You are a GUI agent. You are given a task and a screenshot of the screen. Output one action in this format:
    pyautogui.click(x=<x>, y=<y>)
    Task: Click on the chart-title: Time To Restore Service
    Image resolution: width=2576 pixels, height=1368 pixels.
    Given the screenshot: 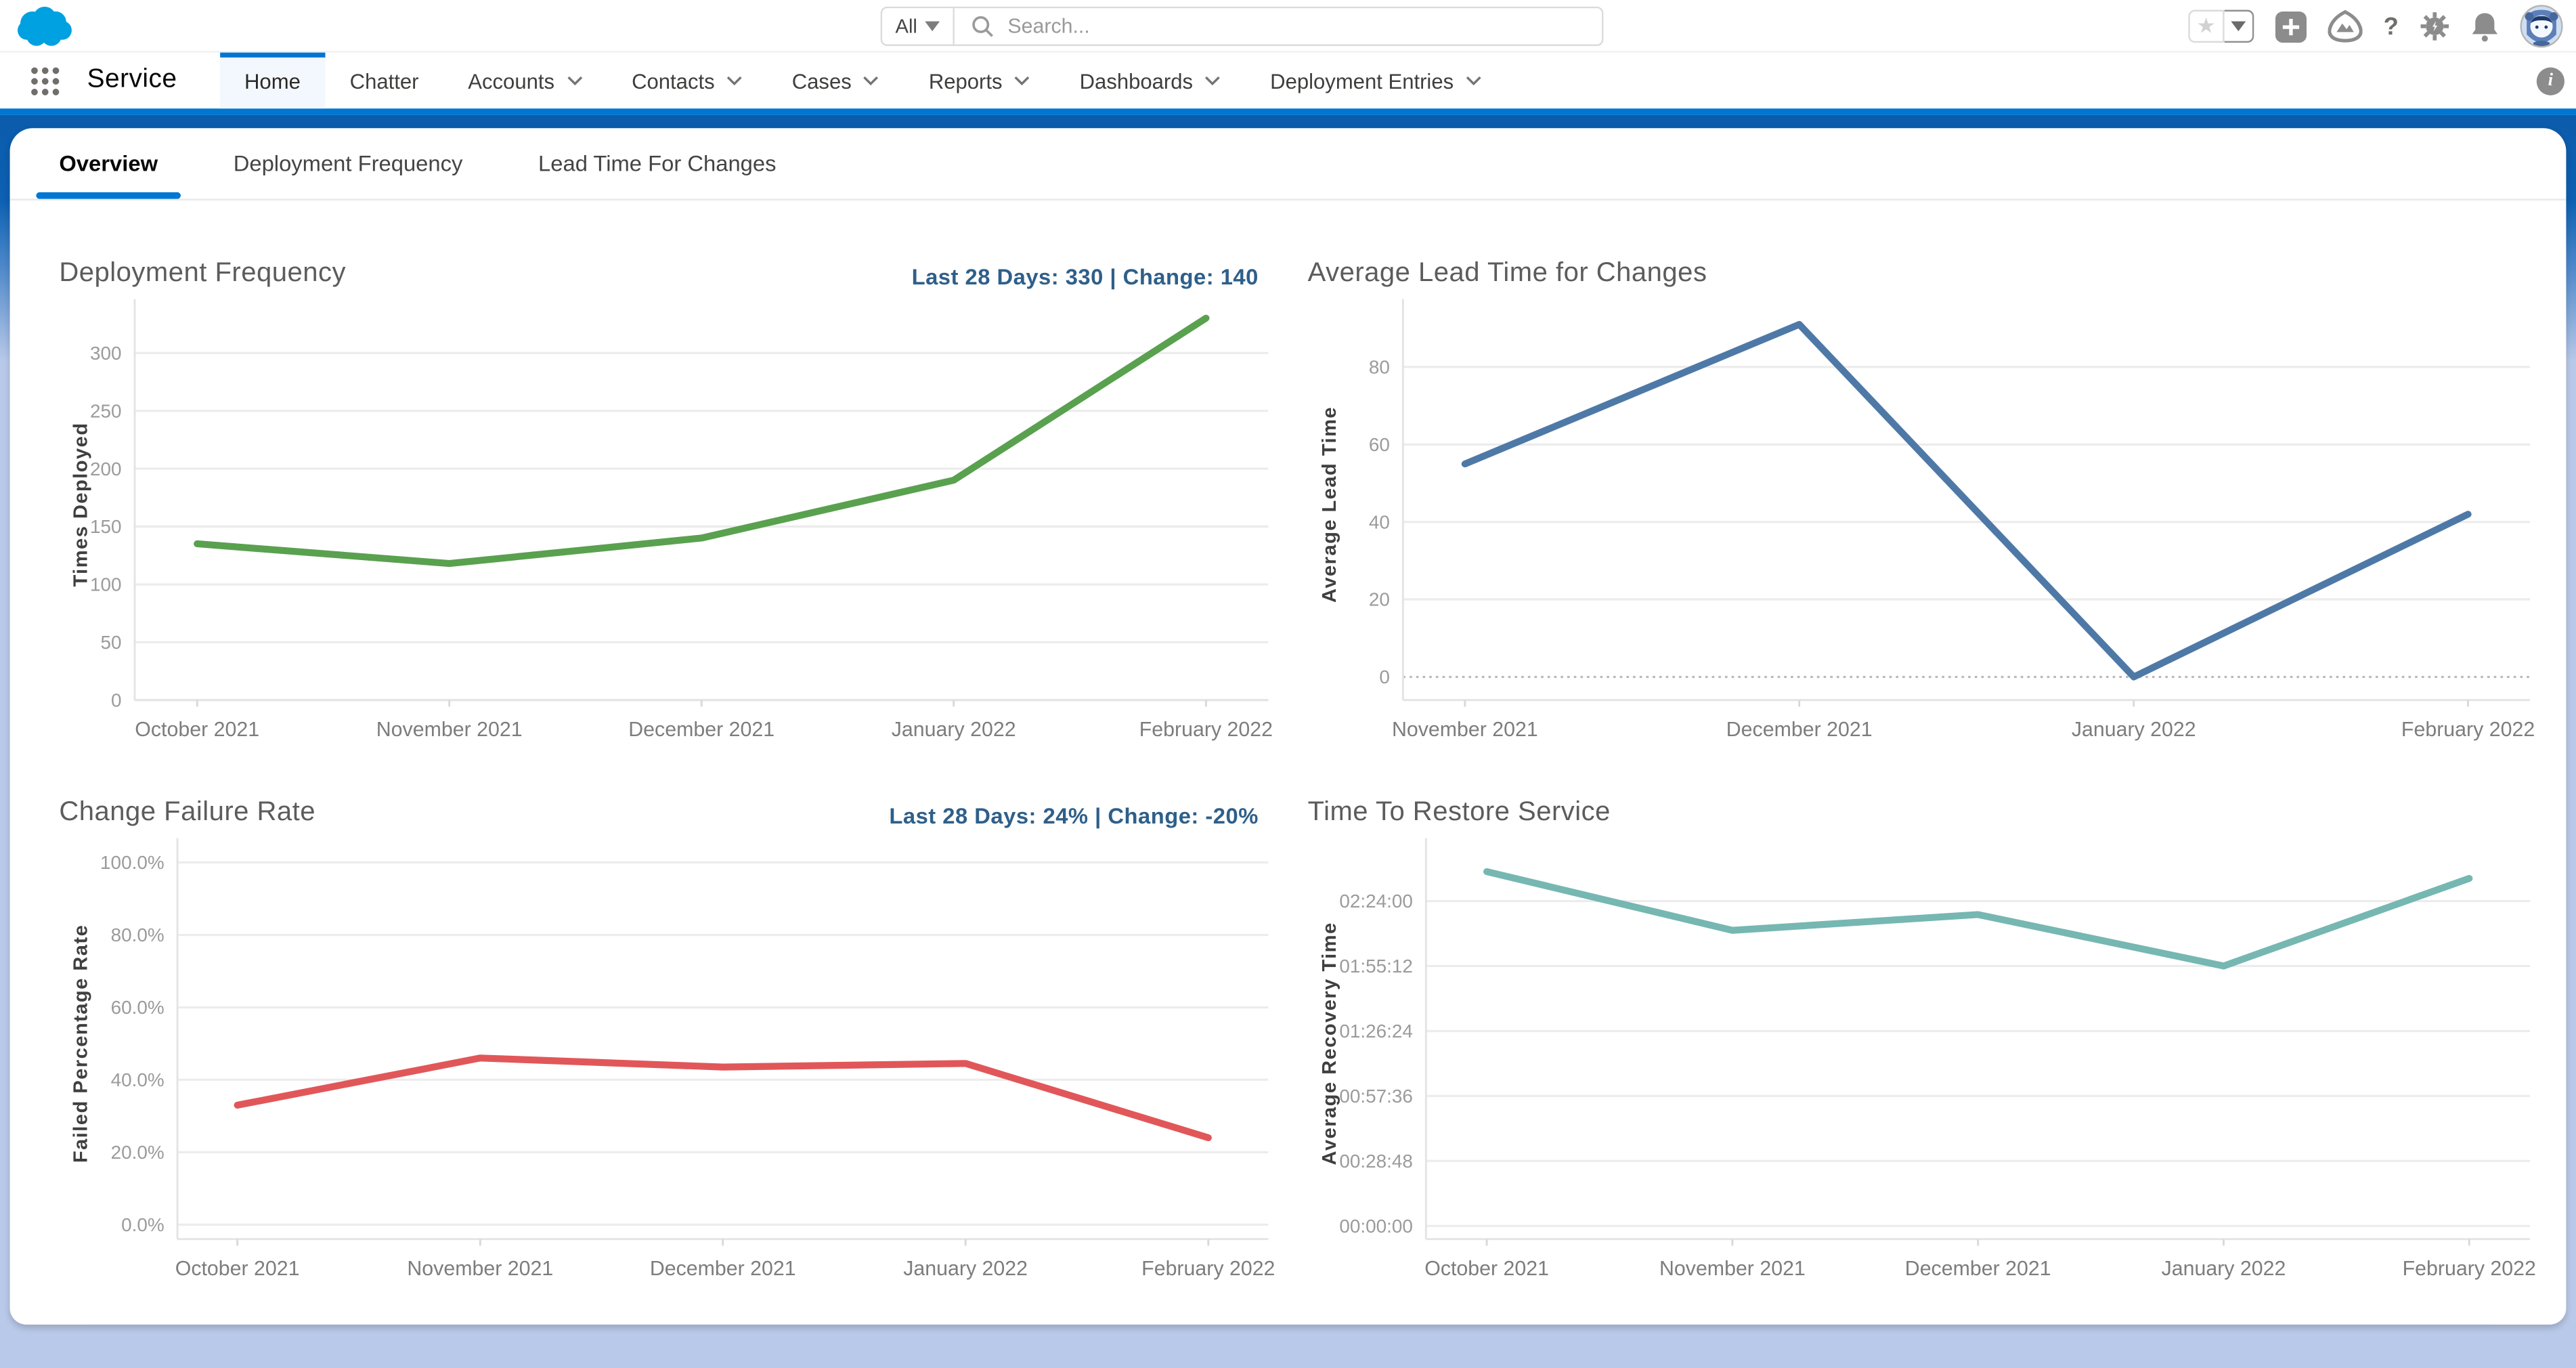 What is the action you would take?
    pyautogui.click(x=1459, y=811)
    